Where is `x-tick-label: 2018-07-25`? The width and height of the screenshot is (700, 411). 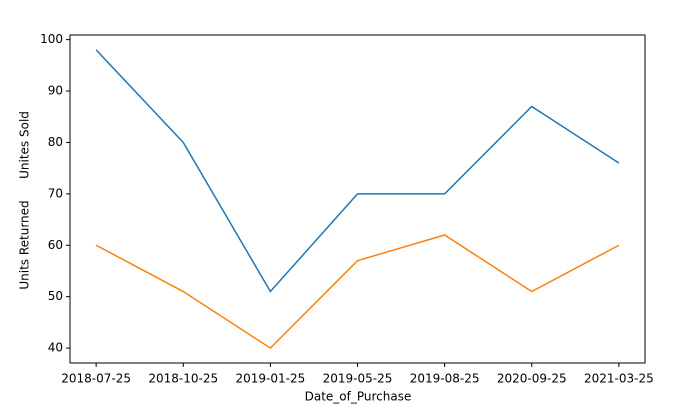 x-tick-label: 2018-07-25 is located at coordinates (96, 379).